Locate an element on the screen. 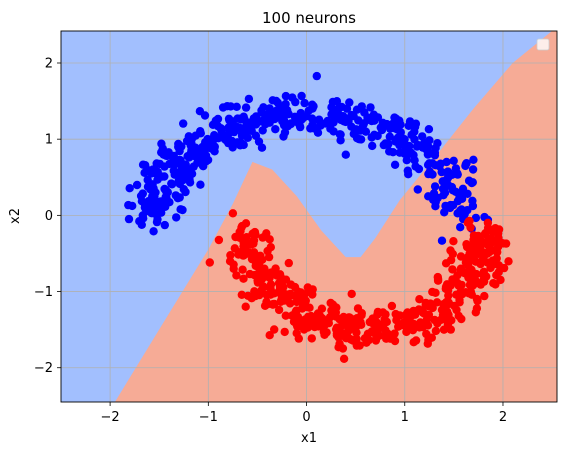 The image size is (565, 455). y-tick-label: 2 is located at coordinates (49, 63).